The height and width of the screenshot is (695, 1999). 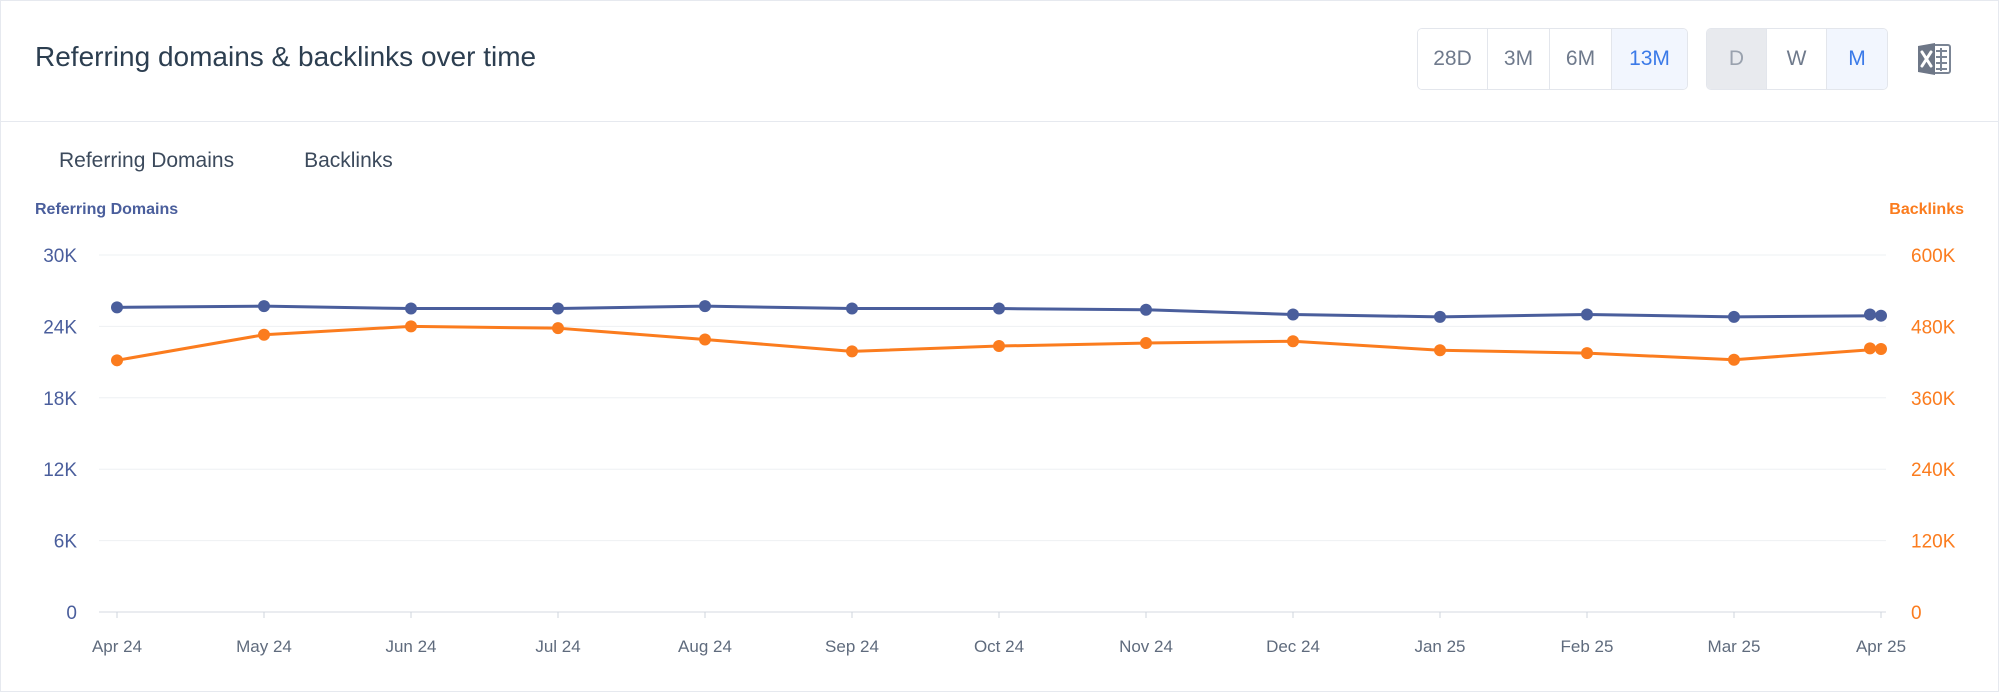 I want to click on range-button-13m: 13M, so click(x=1649, y=59).